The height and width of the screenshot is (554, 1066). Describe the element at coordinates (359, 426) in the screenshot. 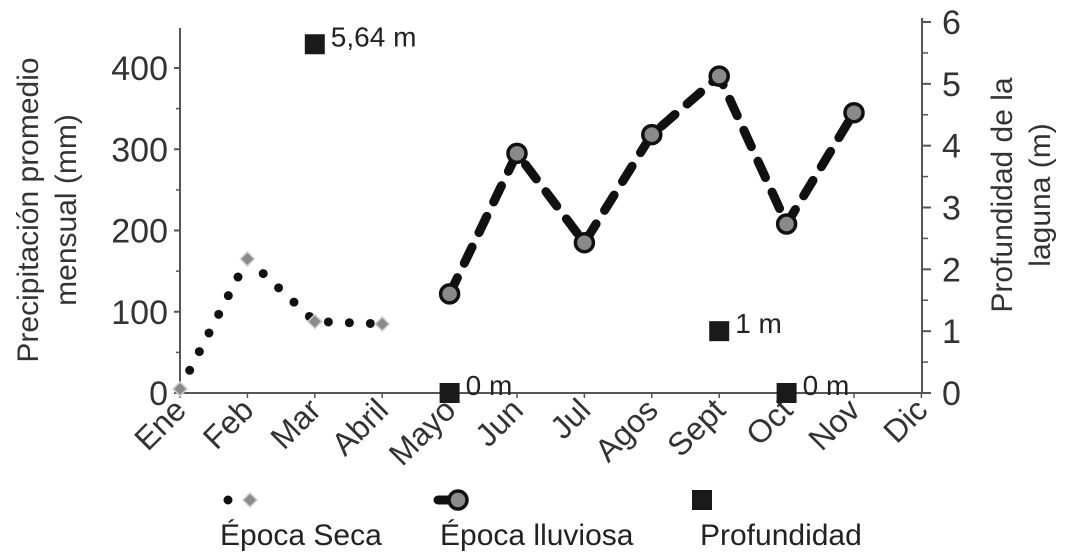

I see `x-axis-tick-label: Abril` at that location.